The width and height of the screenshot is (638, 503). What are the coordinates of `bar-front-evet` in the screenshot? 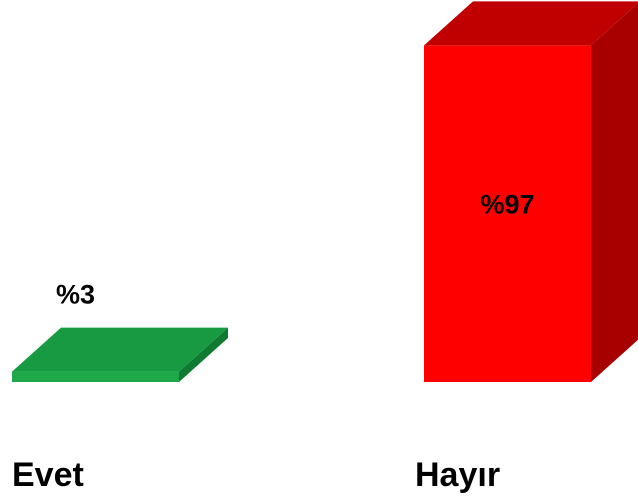 It's located at (95, 376).